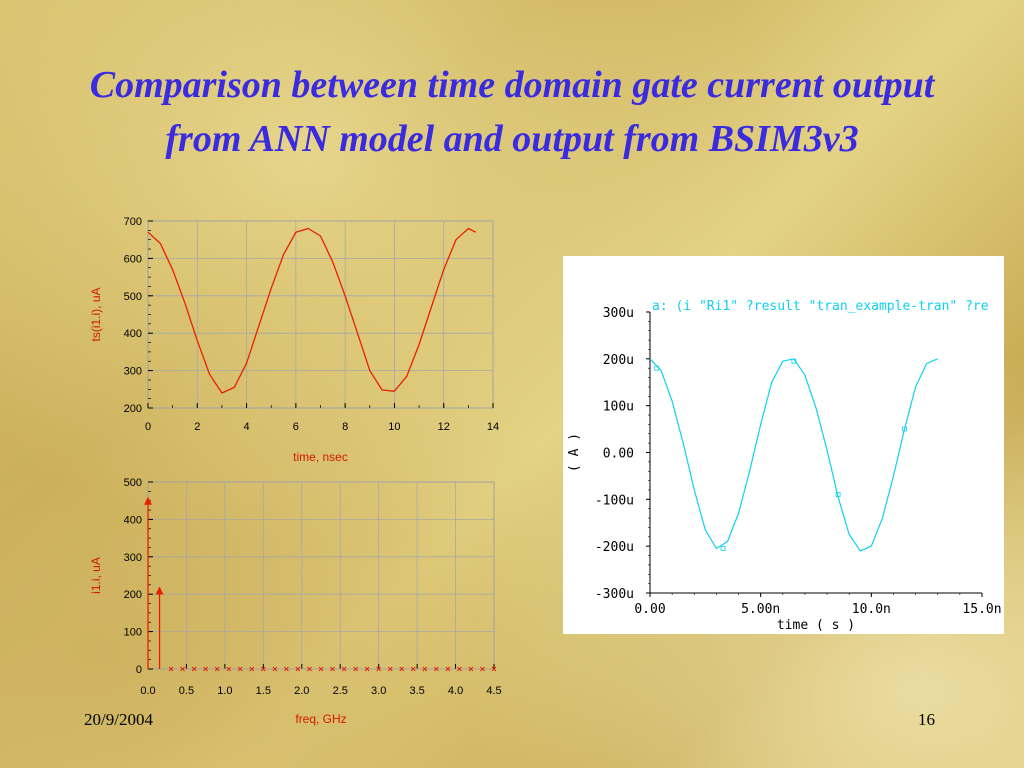 The height and width of the screenshot is (768, 1024). I want to click on x-tick-label: 2, so click(197, 427).